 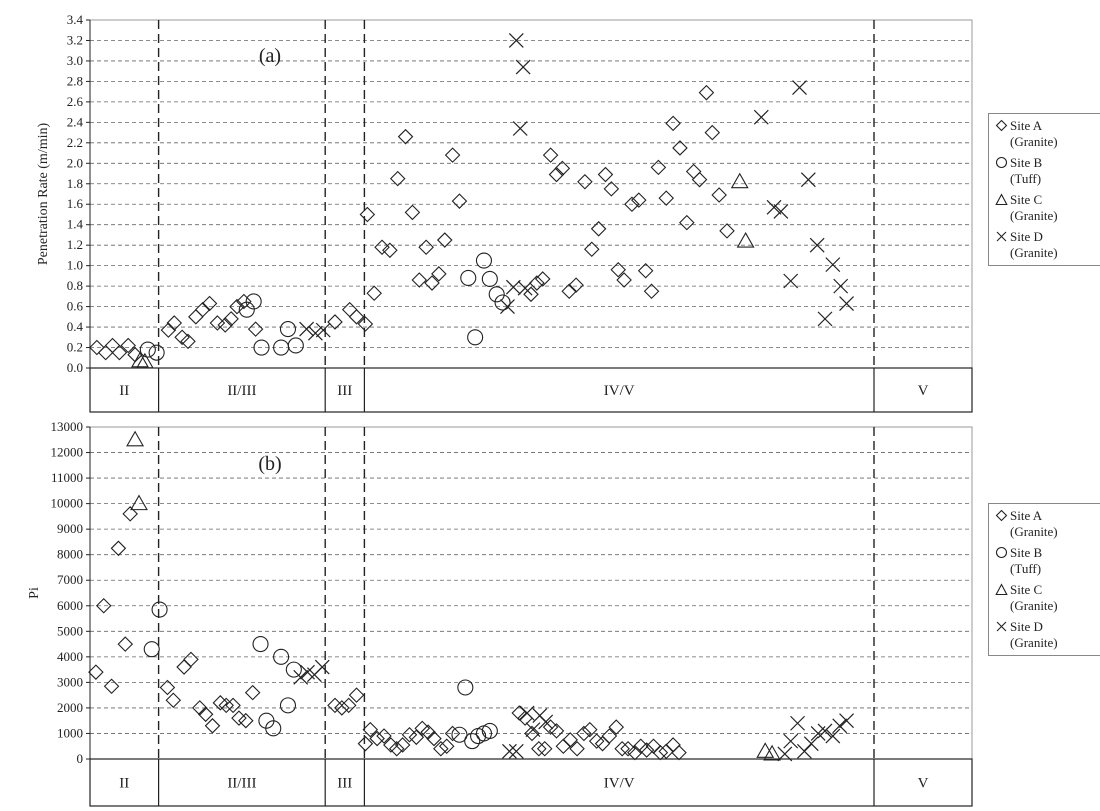 I want to click on y-tick-label: 3000, so click(x=70, y=681).